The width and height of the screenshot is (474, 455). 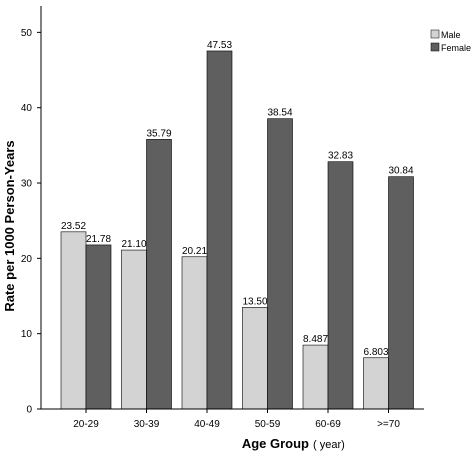 I want to click on x-tick-label: 60-69, so click(x=328, y=424).